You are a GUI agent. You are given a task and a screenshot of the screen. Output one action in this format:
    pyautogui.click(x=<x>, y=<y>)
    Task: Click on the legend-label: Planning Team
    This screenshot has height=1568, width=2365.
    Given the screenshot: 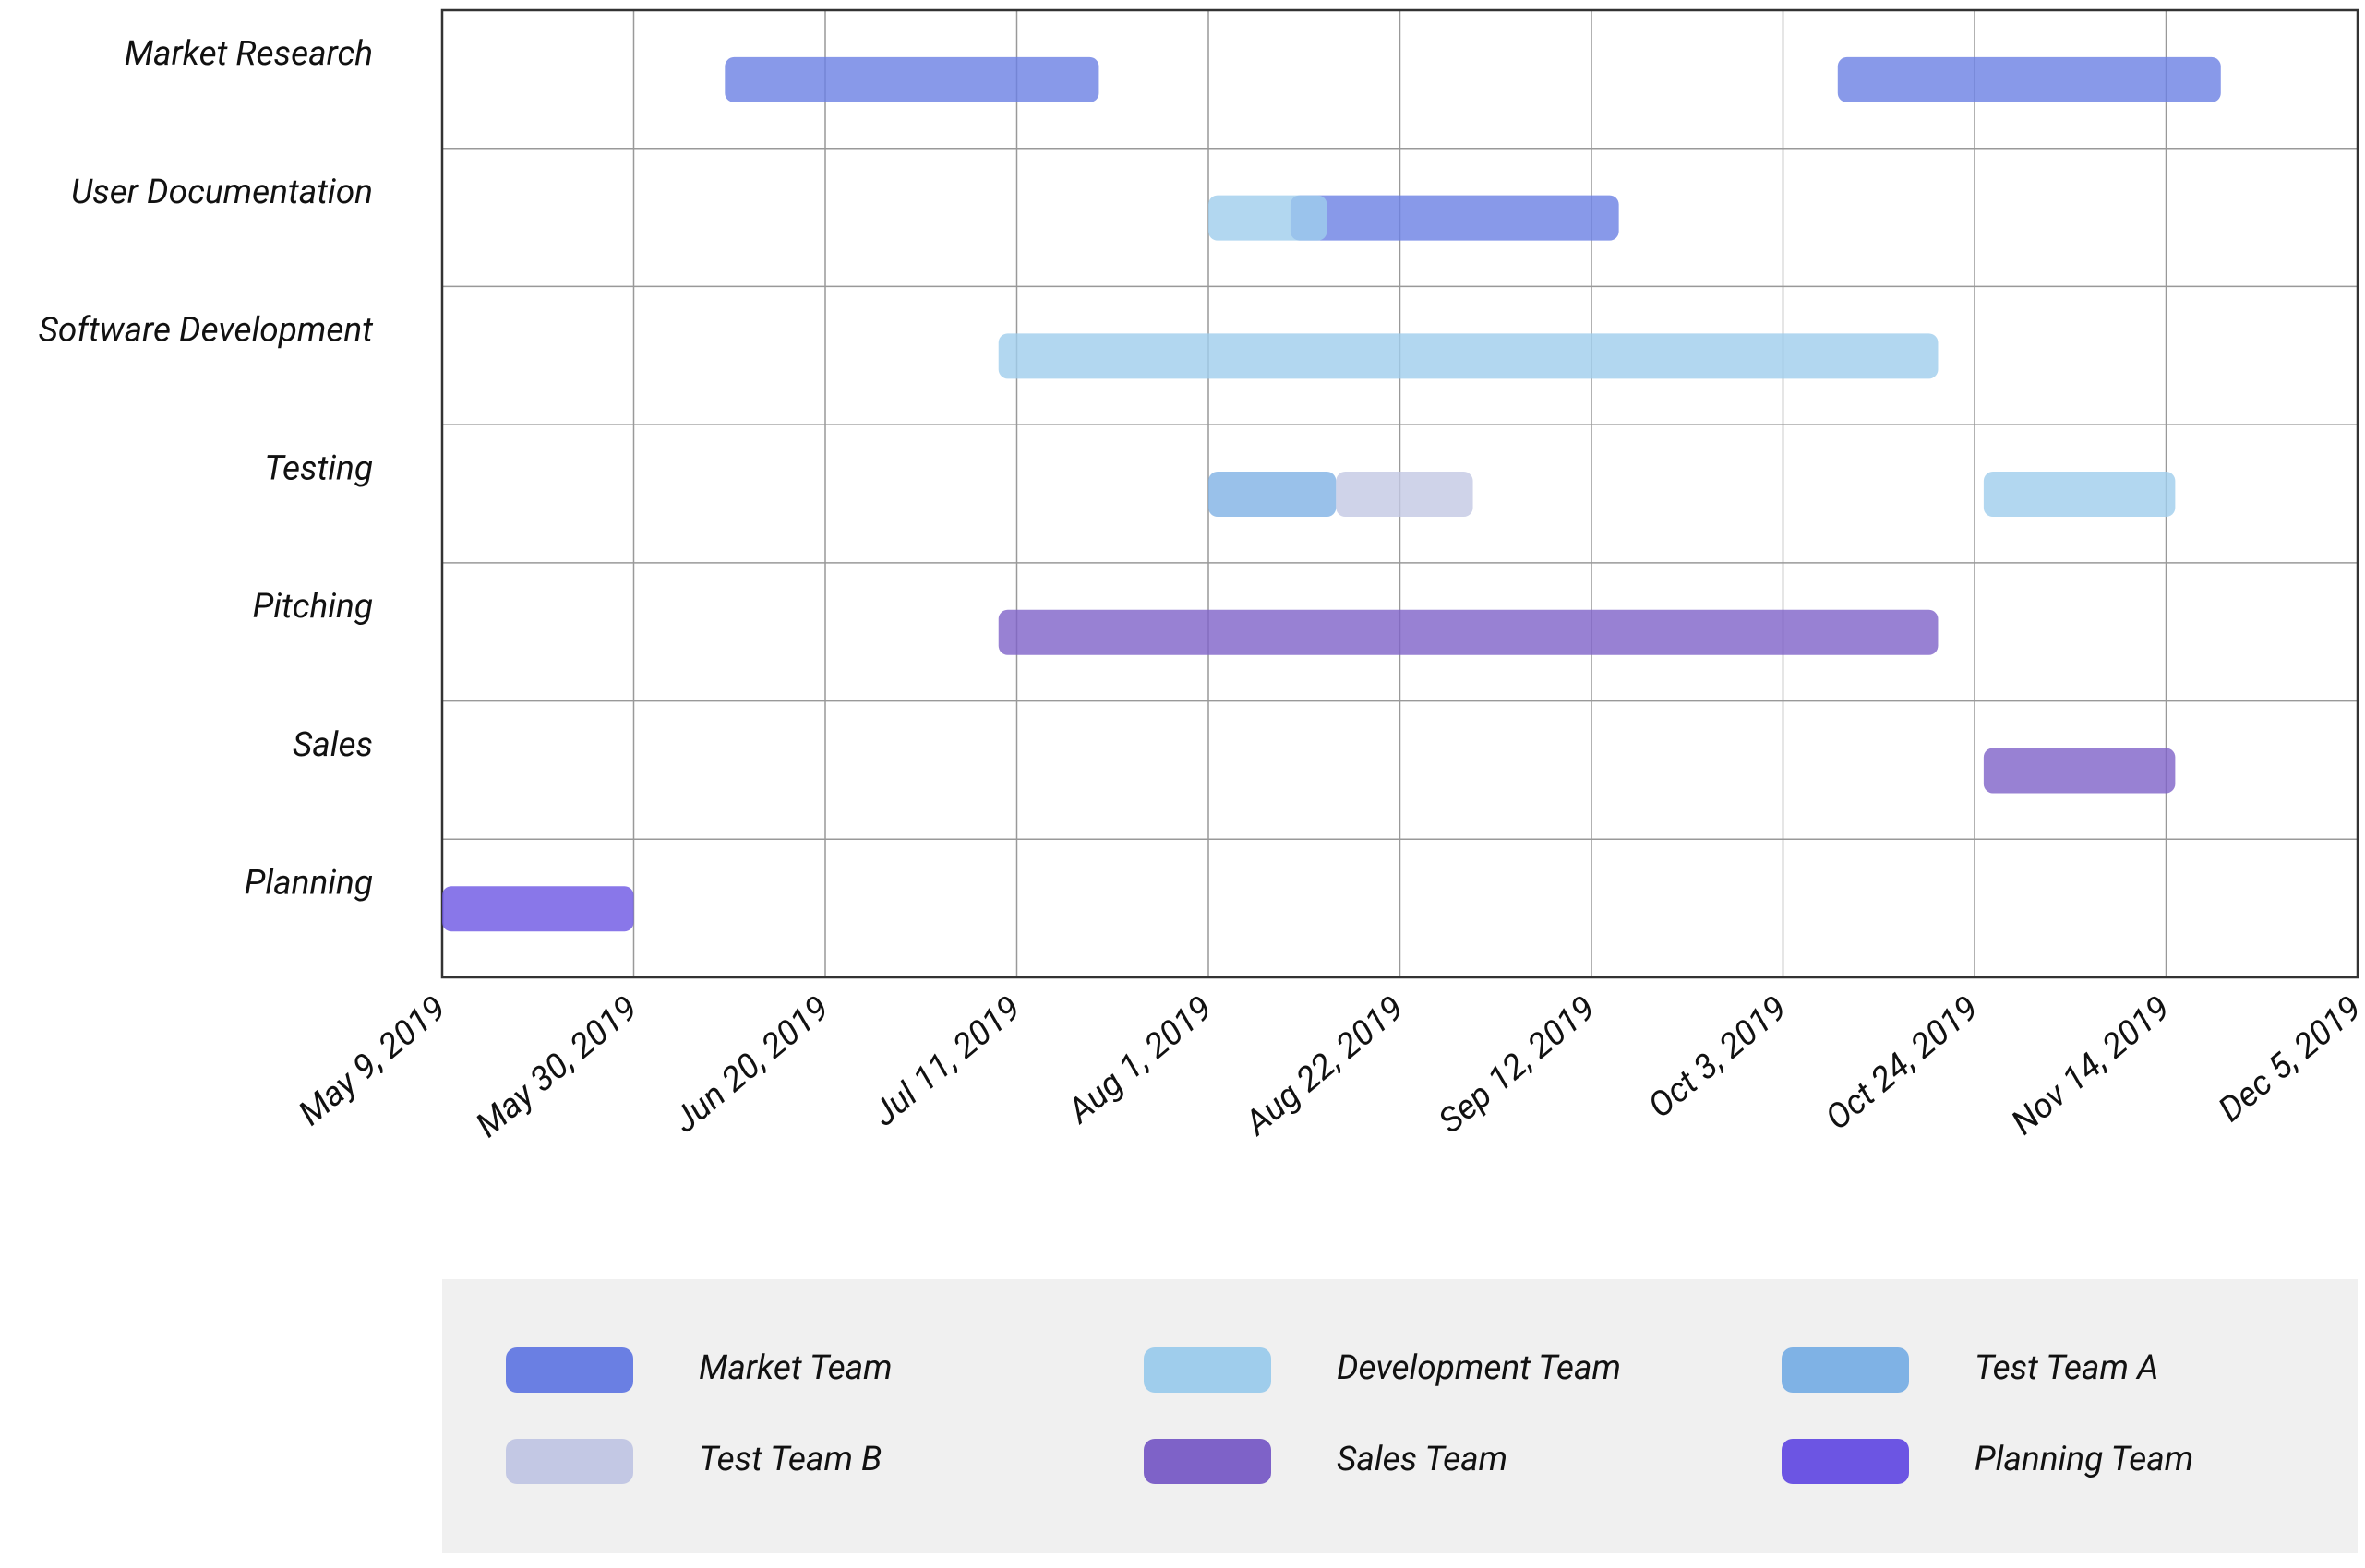 What is the action you would take?
    pyautogui.click(x=2084, y=1459)
    